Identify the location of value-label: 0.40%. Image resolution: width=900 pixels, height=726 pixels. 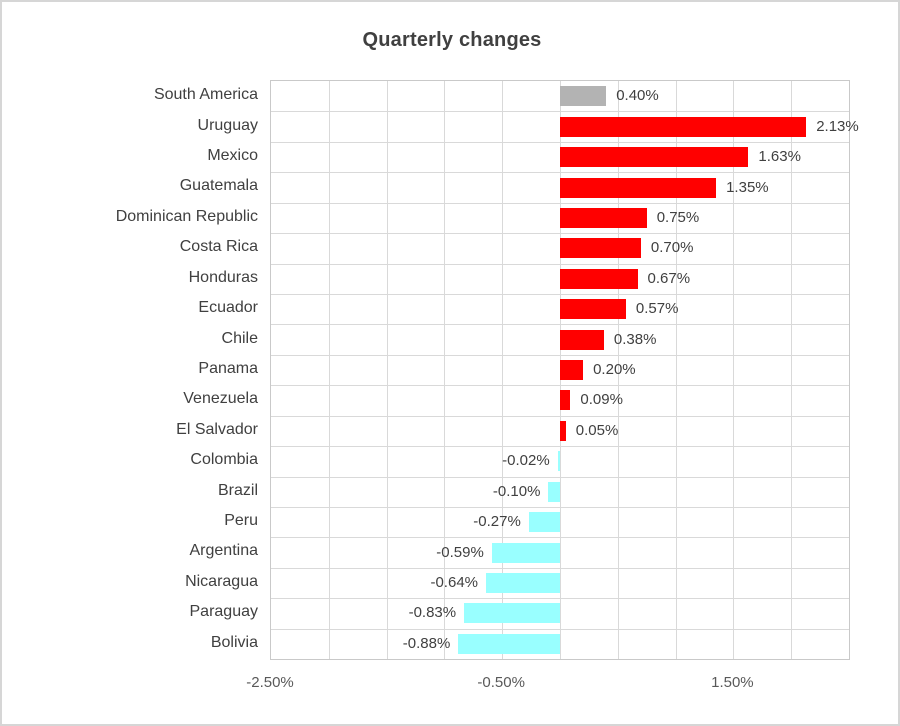
(637, 96).